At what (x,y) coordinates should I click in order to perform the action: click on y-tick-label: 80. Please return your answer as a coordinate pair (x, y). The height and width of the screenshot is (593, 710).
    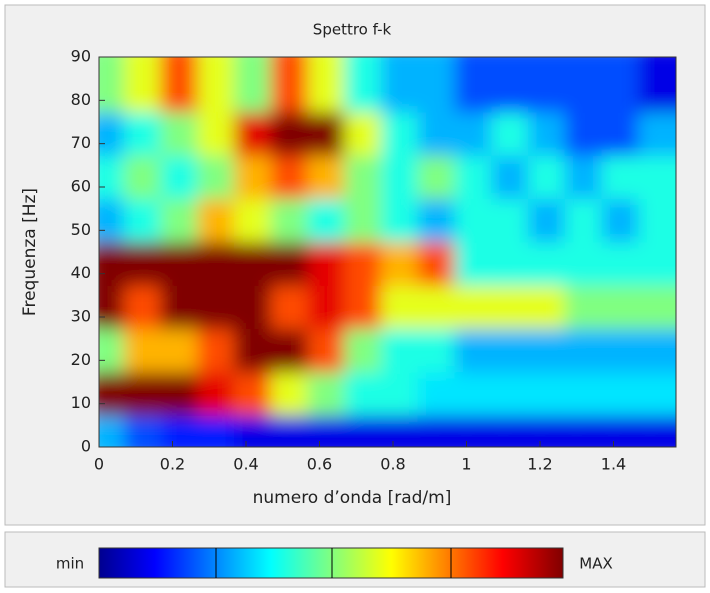
    Looking at the image, I should click on (81, 99).